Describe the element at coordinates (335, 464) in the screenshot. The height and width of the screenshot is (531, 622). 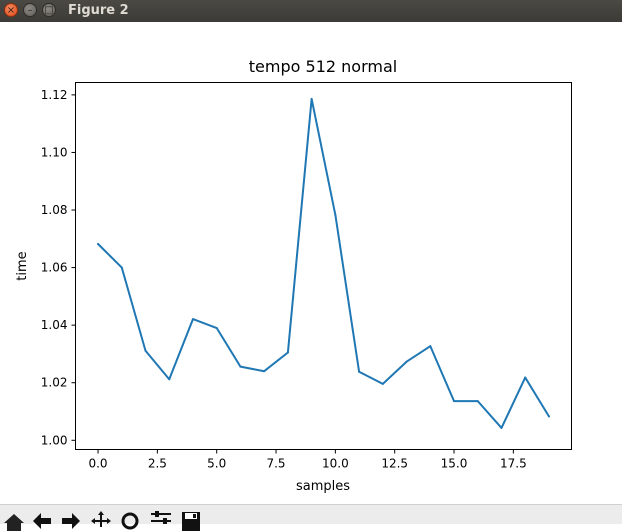
I see `x-tick-label: 10.0` at that location.